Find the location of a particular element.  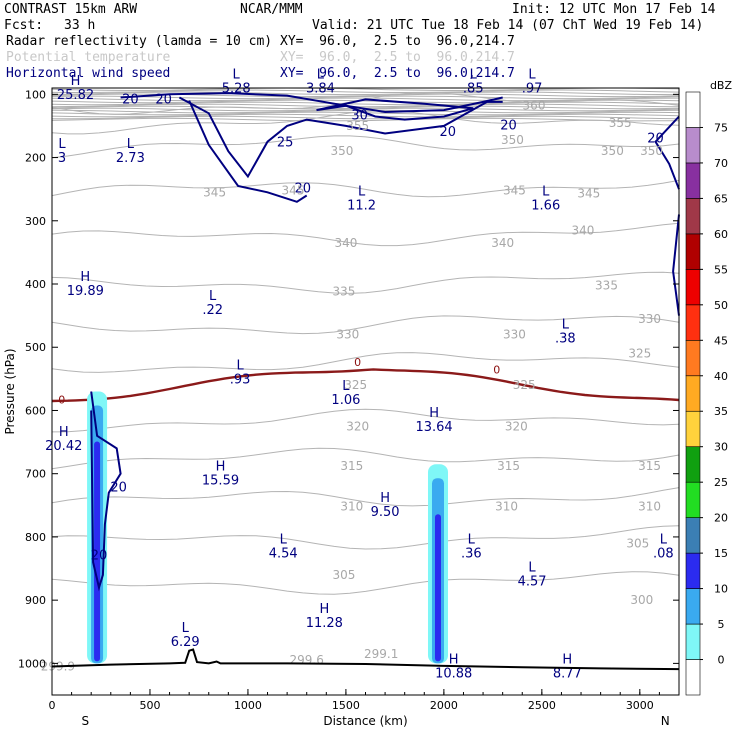

theta-label: 360 is located at coordinates (534, 106).